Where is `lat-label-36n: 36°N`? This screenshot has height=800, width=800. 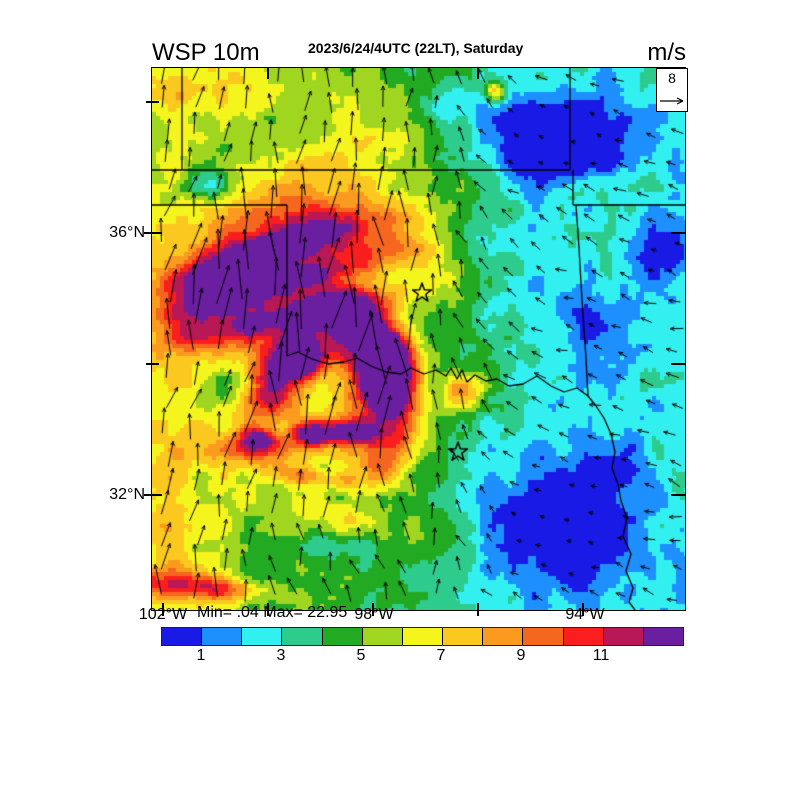 lat-label-36n: 36°N is located at coordinates (127, 232).